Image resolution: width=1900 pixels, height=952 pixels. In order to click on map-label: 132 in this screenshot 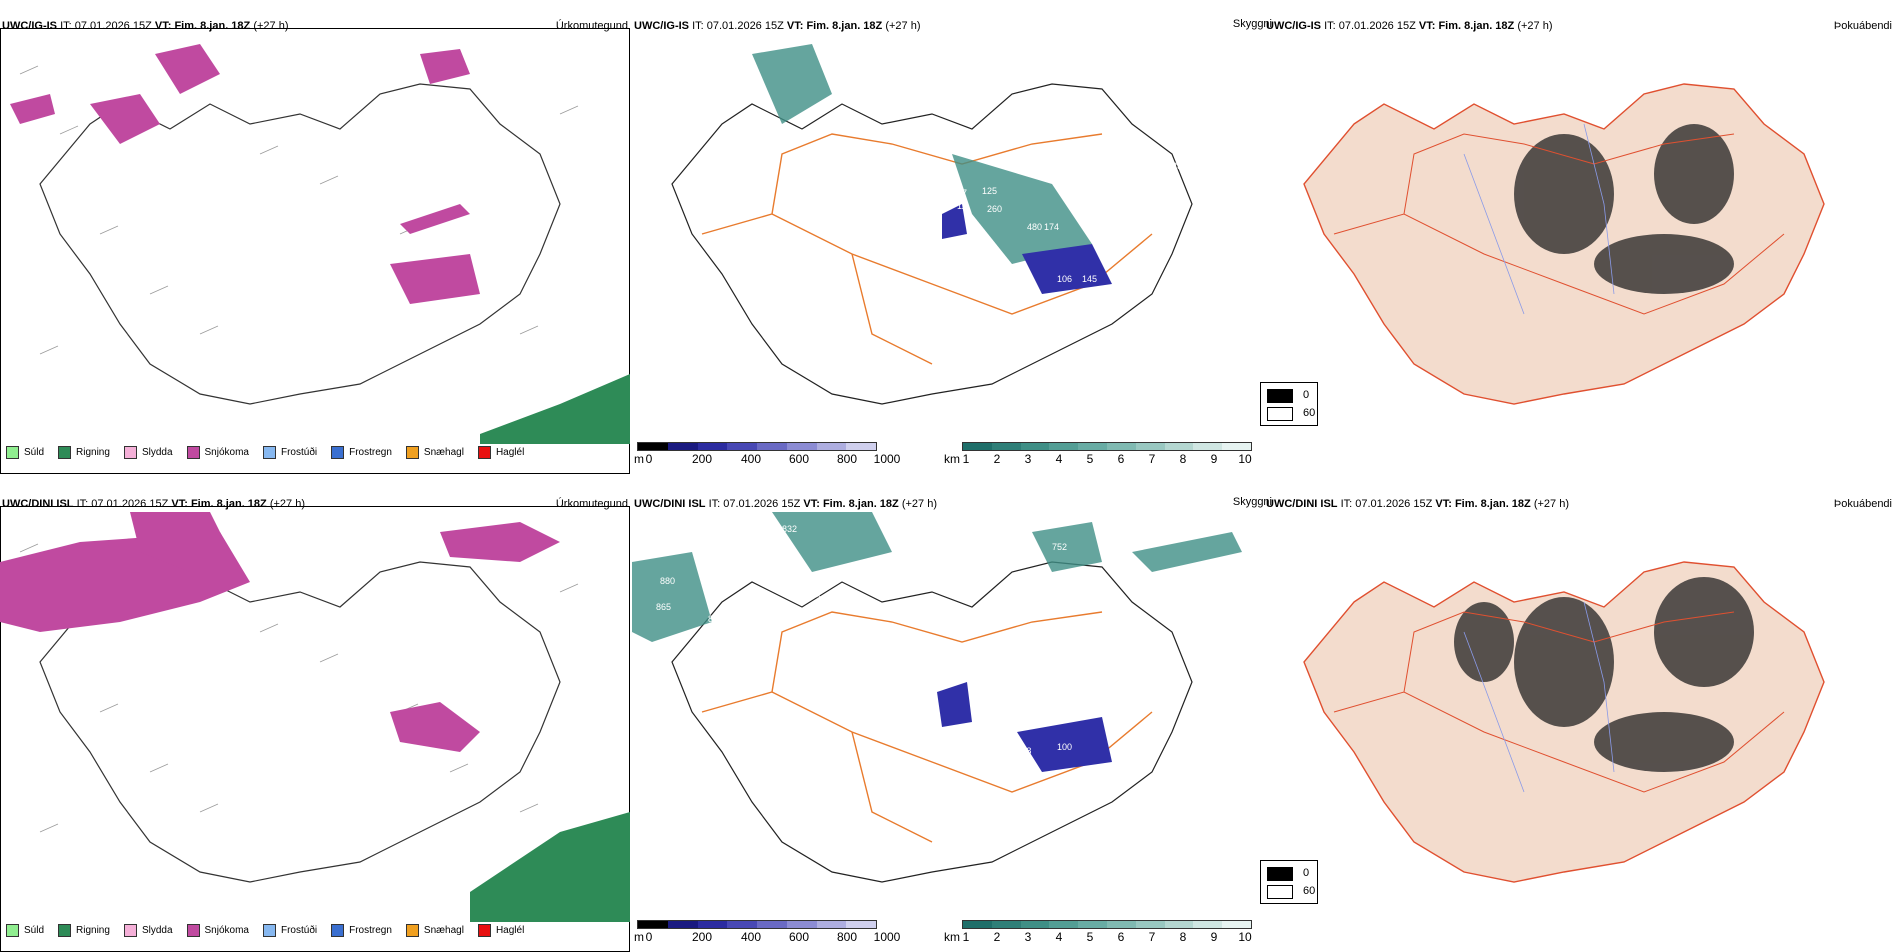, I will do `click(789, 577)`.